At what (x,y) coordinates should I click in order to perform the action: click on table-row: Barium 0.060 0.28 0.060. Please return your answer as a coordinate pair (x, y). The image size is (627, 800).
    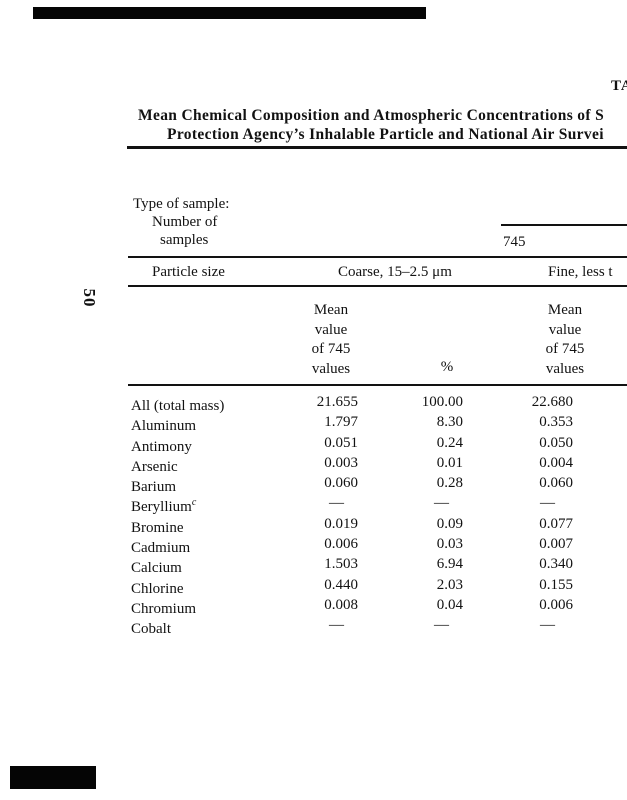
    Looking at the image, I should click on (313, 484).